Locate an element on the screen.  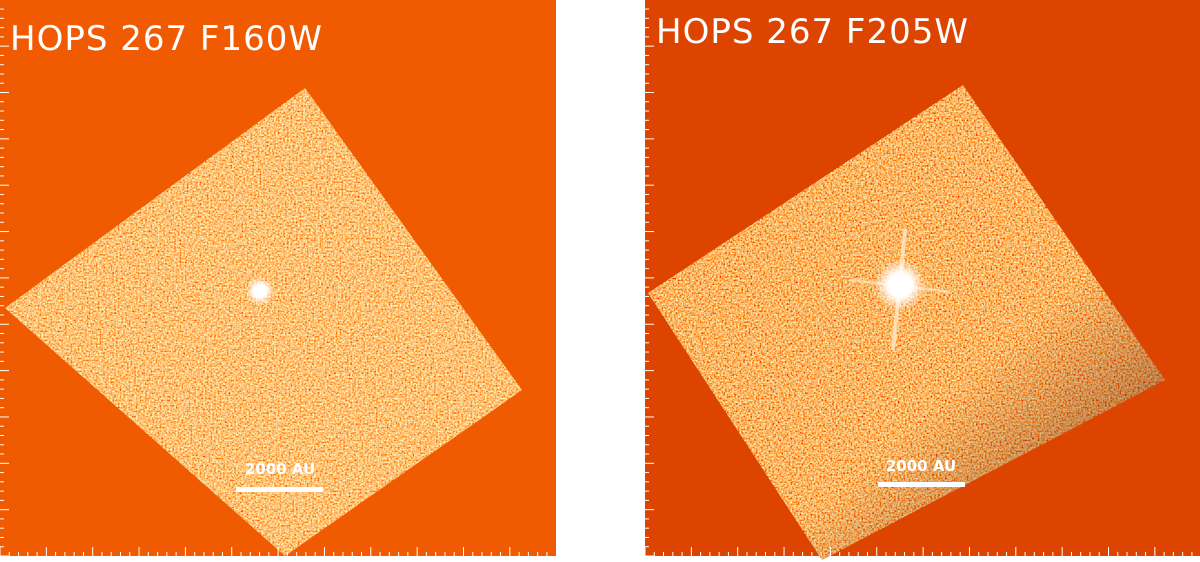
panel-label: HOPS 267 F160W is located at coordinates (166, 39).